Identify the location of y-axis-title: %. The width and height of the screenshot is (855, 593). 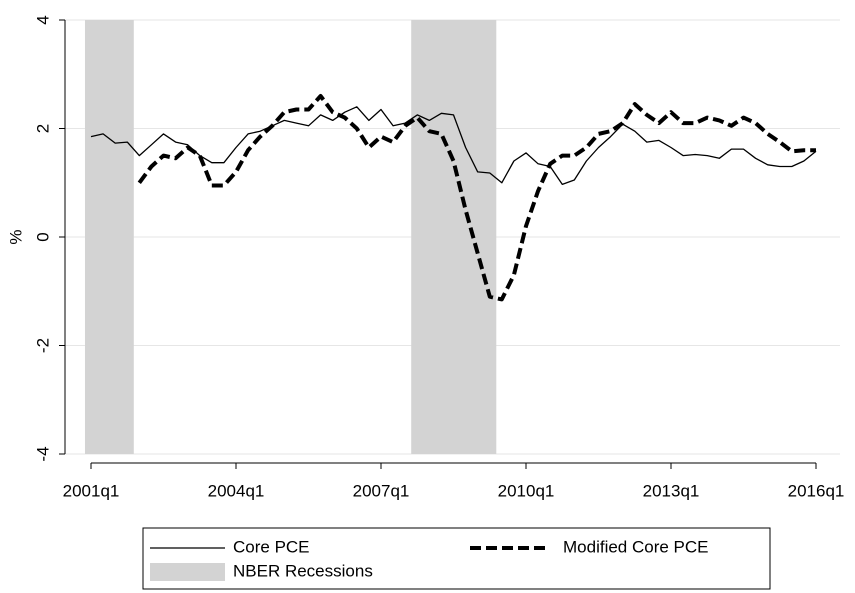
(15, 236).